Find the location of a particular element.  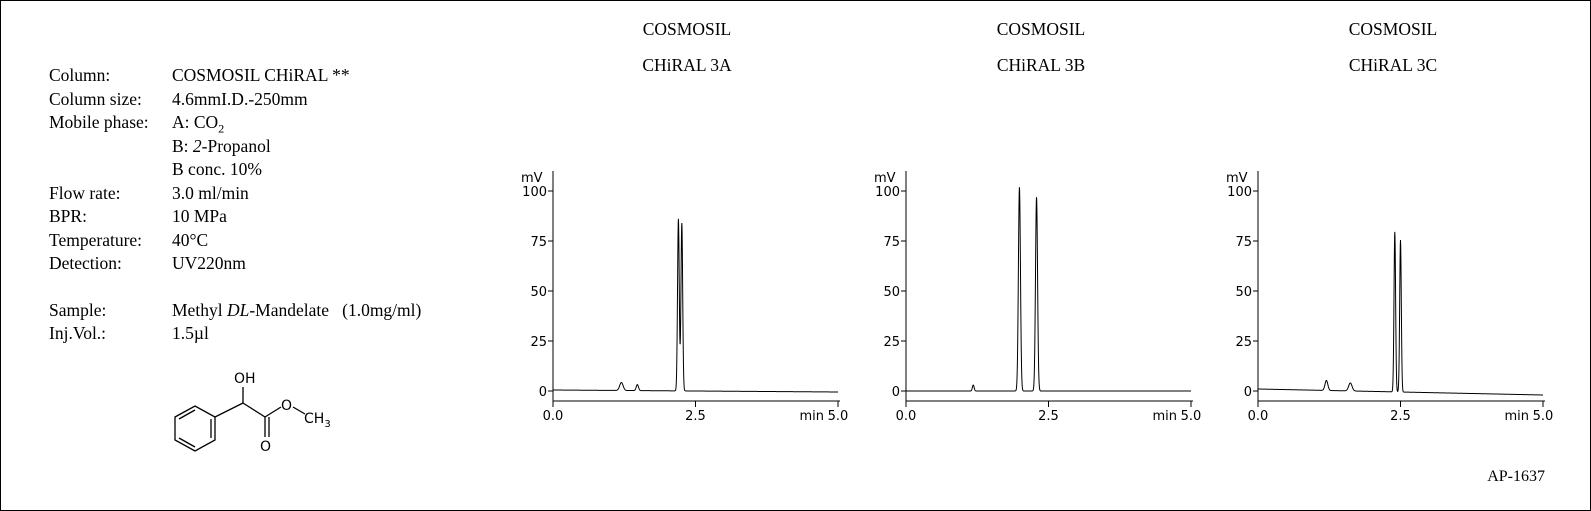

mobile-phase-a-text: A: CO is located at coordinates (195, 122).